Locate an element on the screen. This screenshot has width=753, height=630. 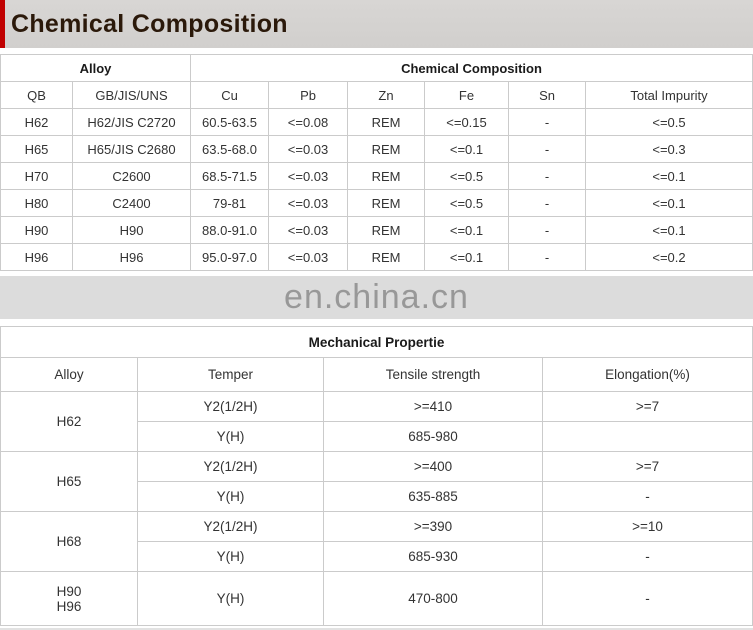
watermark-band: en.china.cn is located at coordinates (376, 297).